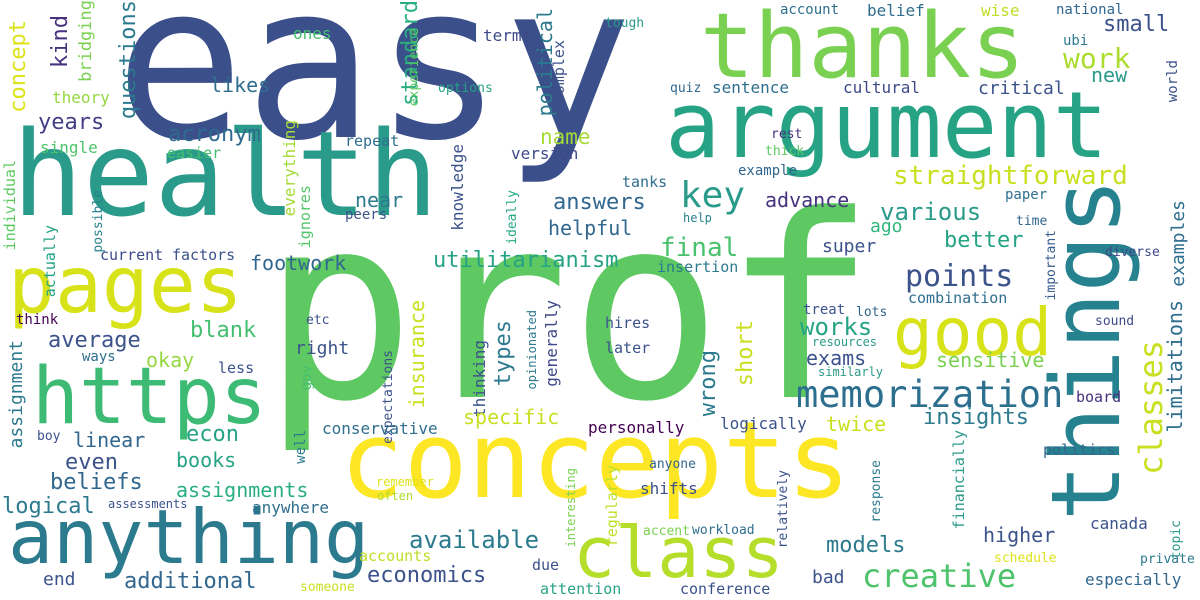  I want to click on word-short: short, so click(745, 353).